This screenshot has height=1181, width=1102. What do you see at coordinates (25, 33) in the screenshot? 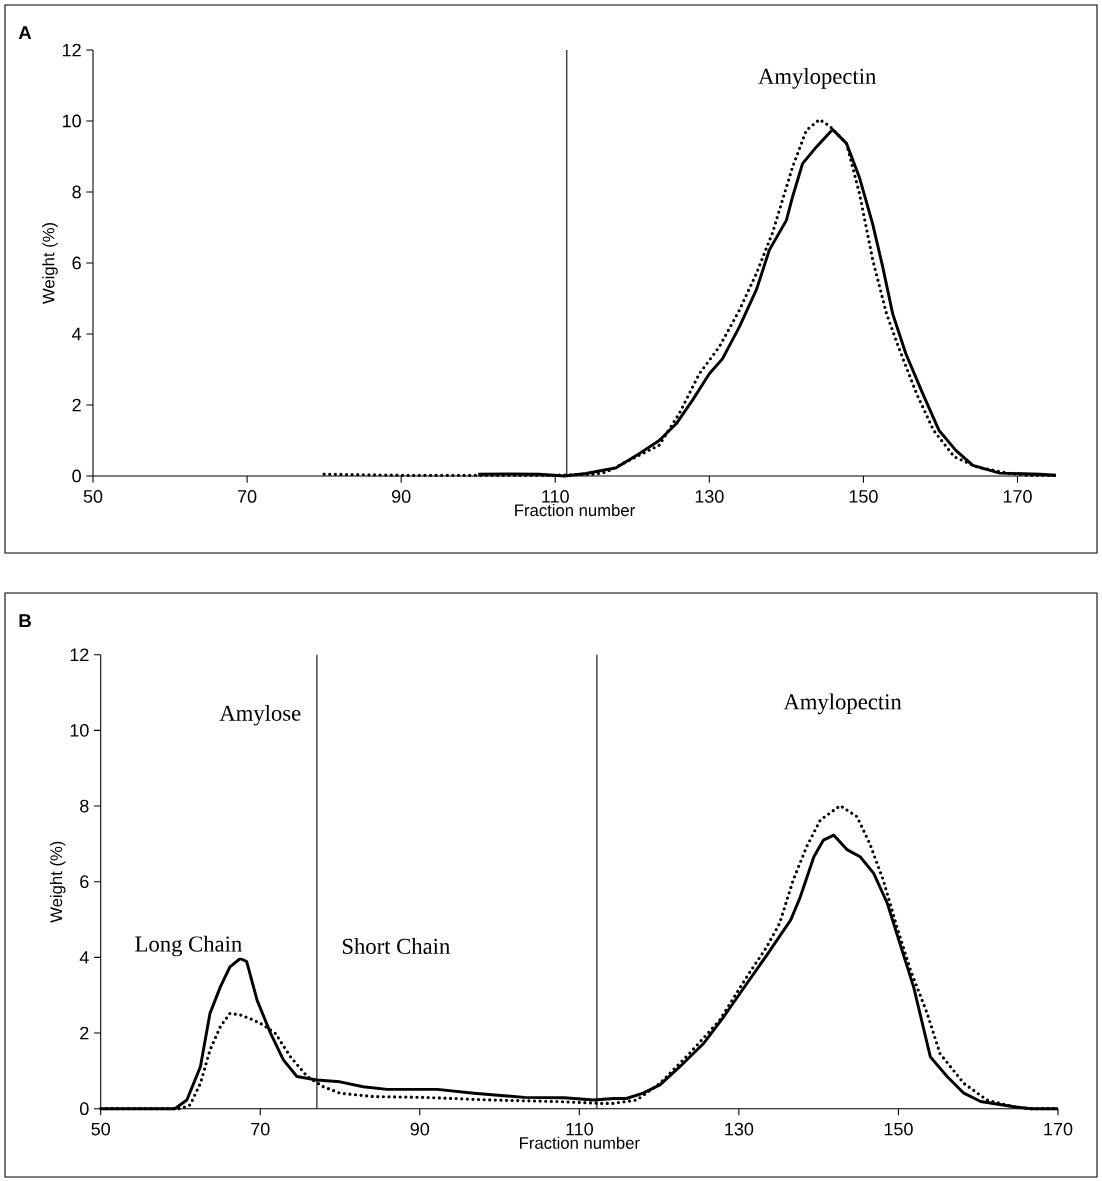
I see `chart-title: A` at bounding box center [25, 33].